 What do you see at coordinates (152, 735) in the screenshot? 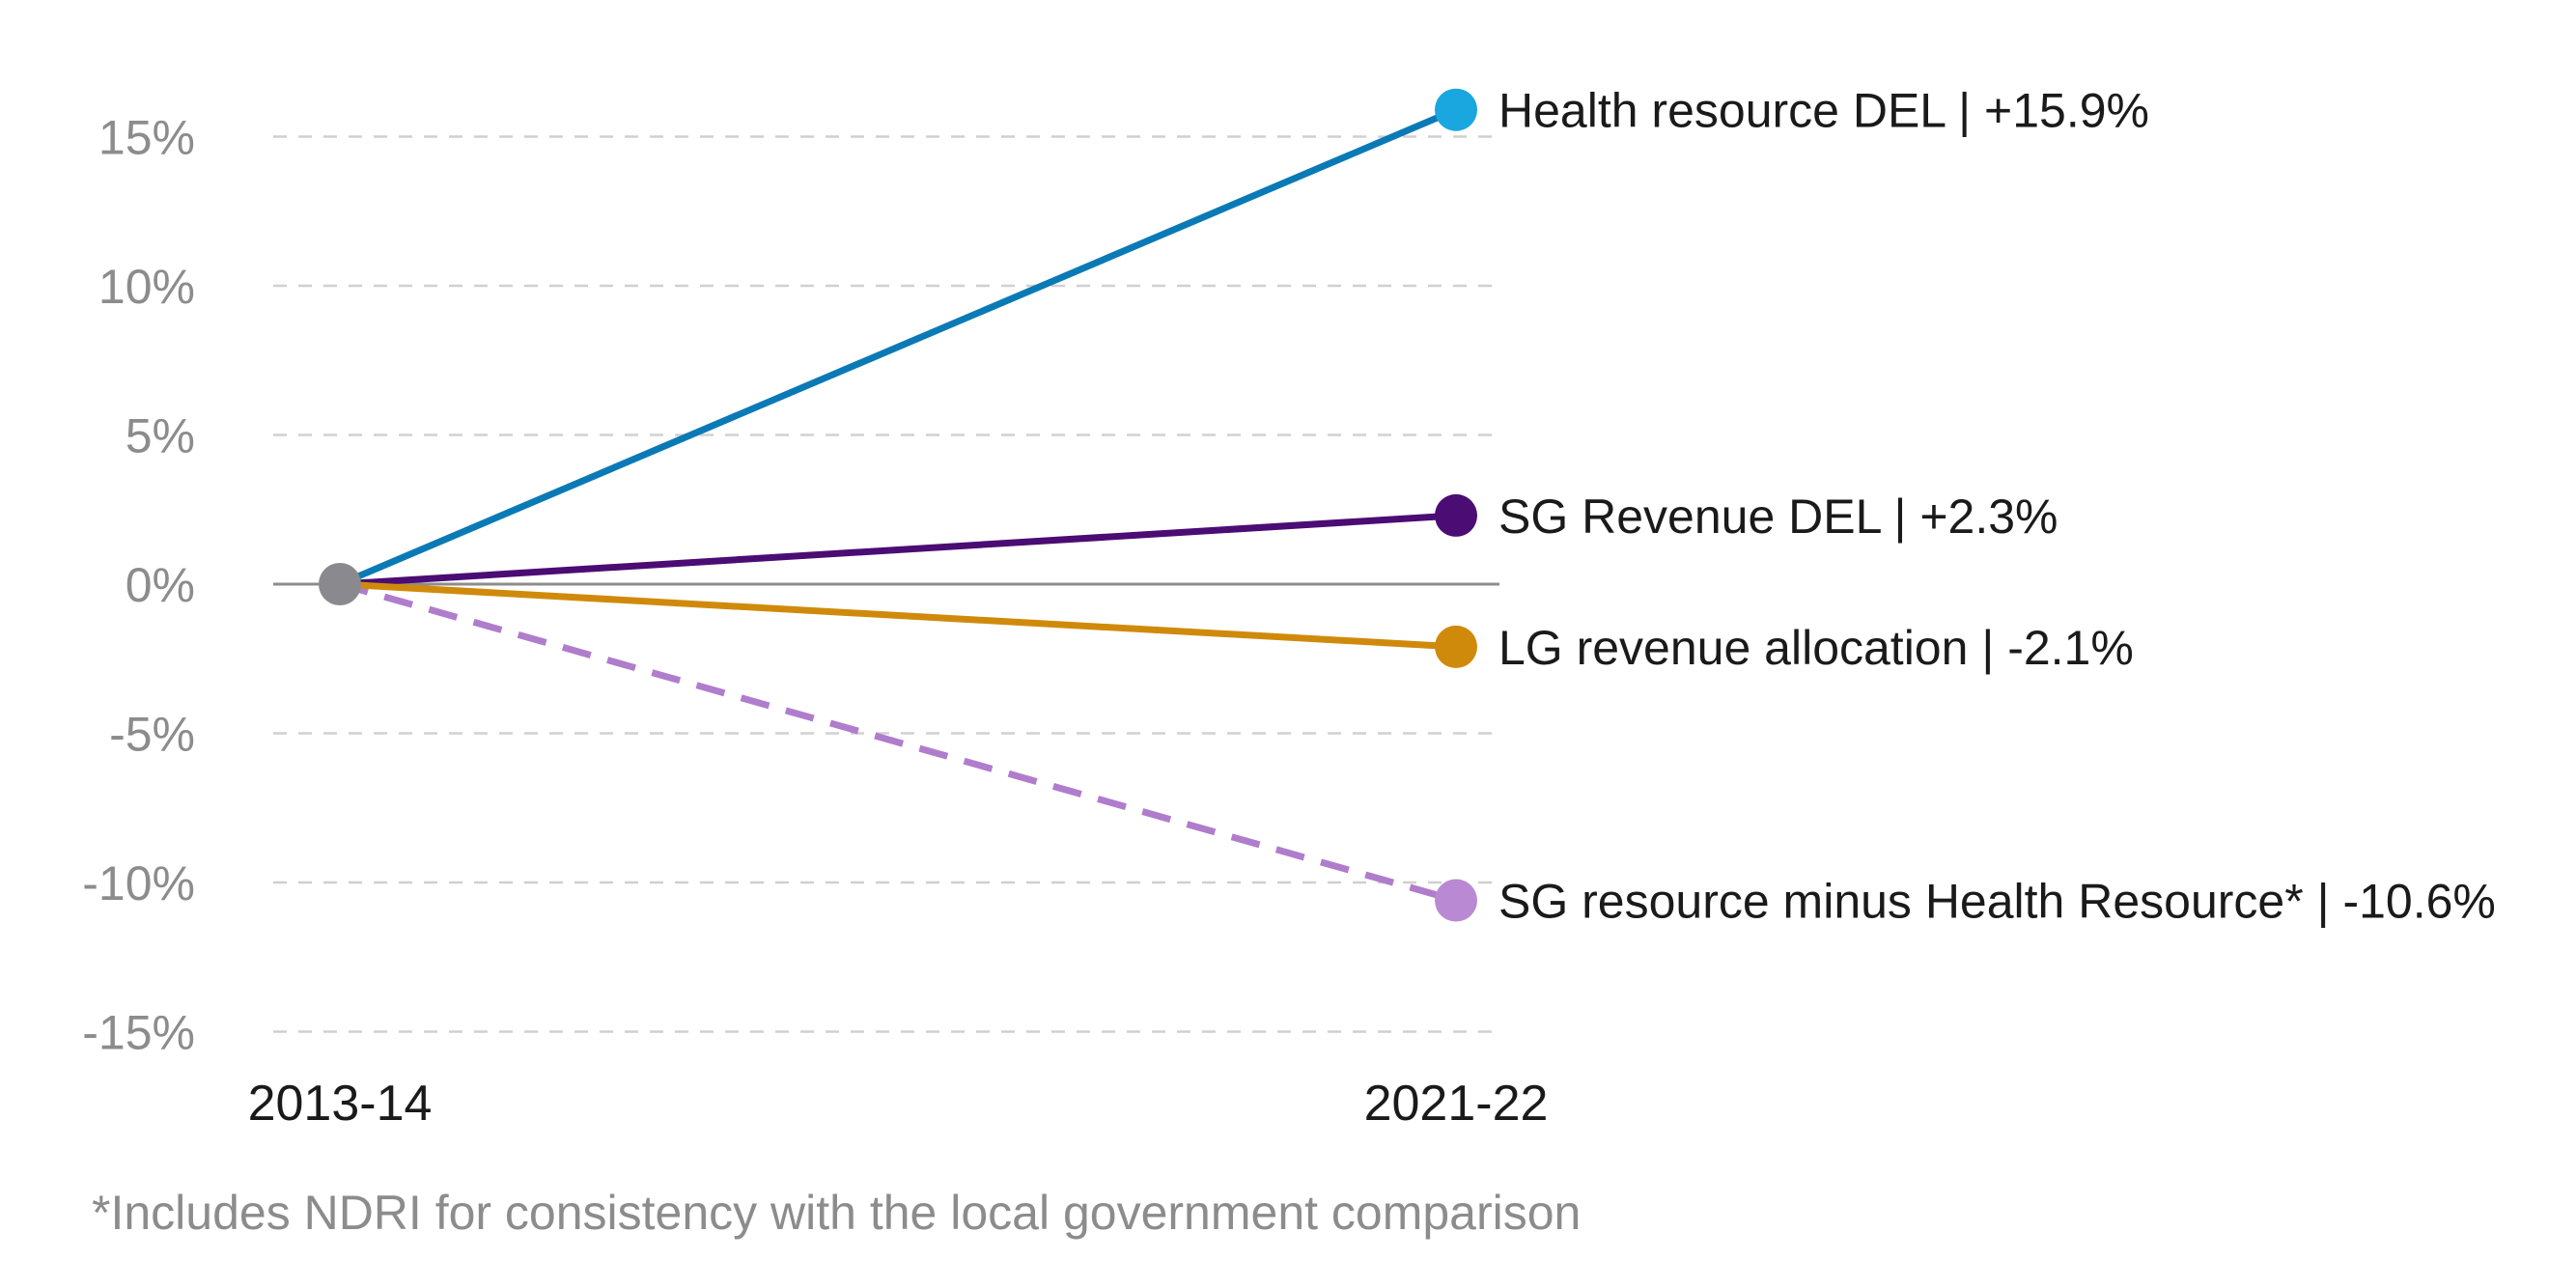
I see `y-tick-label: -5%` at bounding box center [152, 735].